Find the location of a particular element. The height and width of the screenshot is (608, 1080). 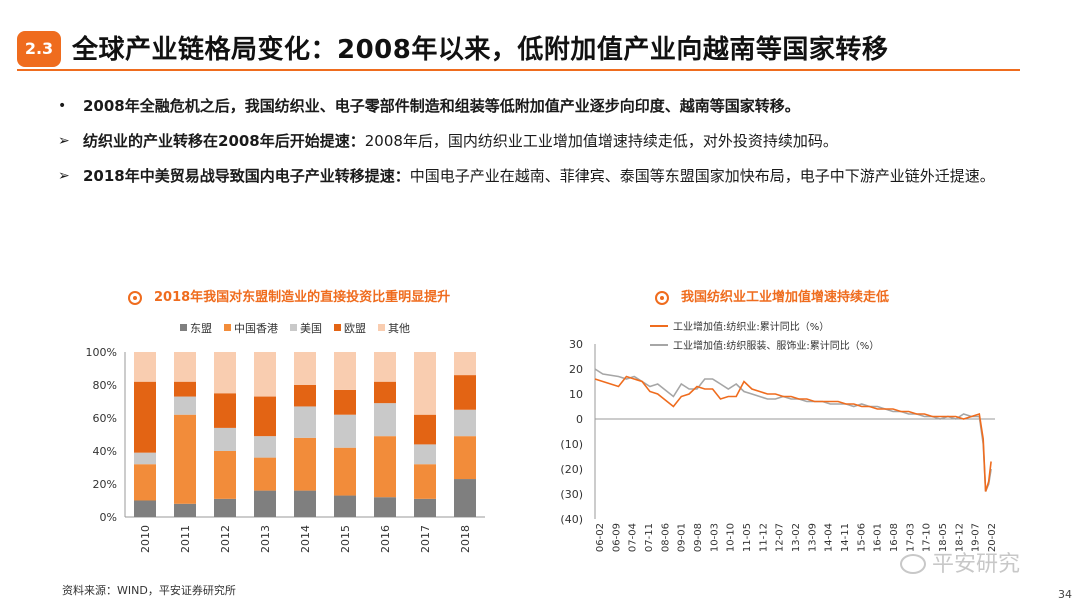

y-tick-label: 30 is located at coordinates (576, 344).